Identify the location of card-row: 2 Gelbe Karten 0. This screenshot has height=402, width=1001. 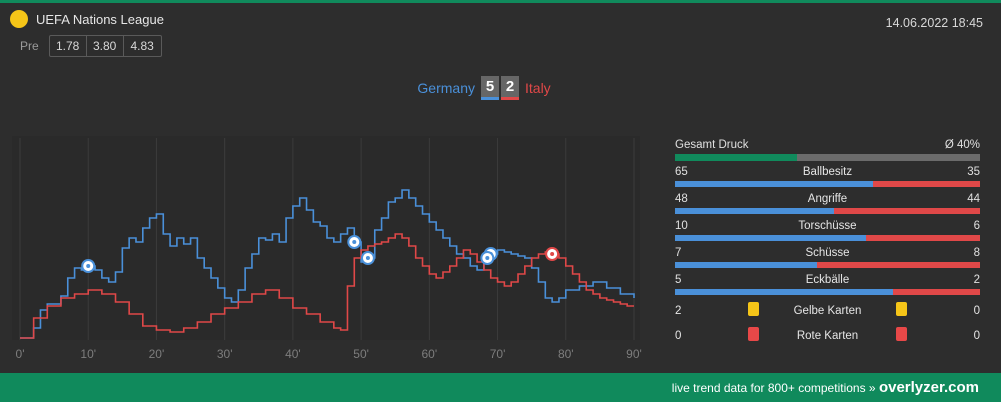
(827, 312).